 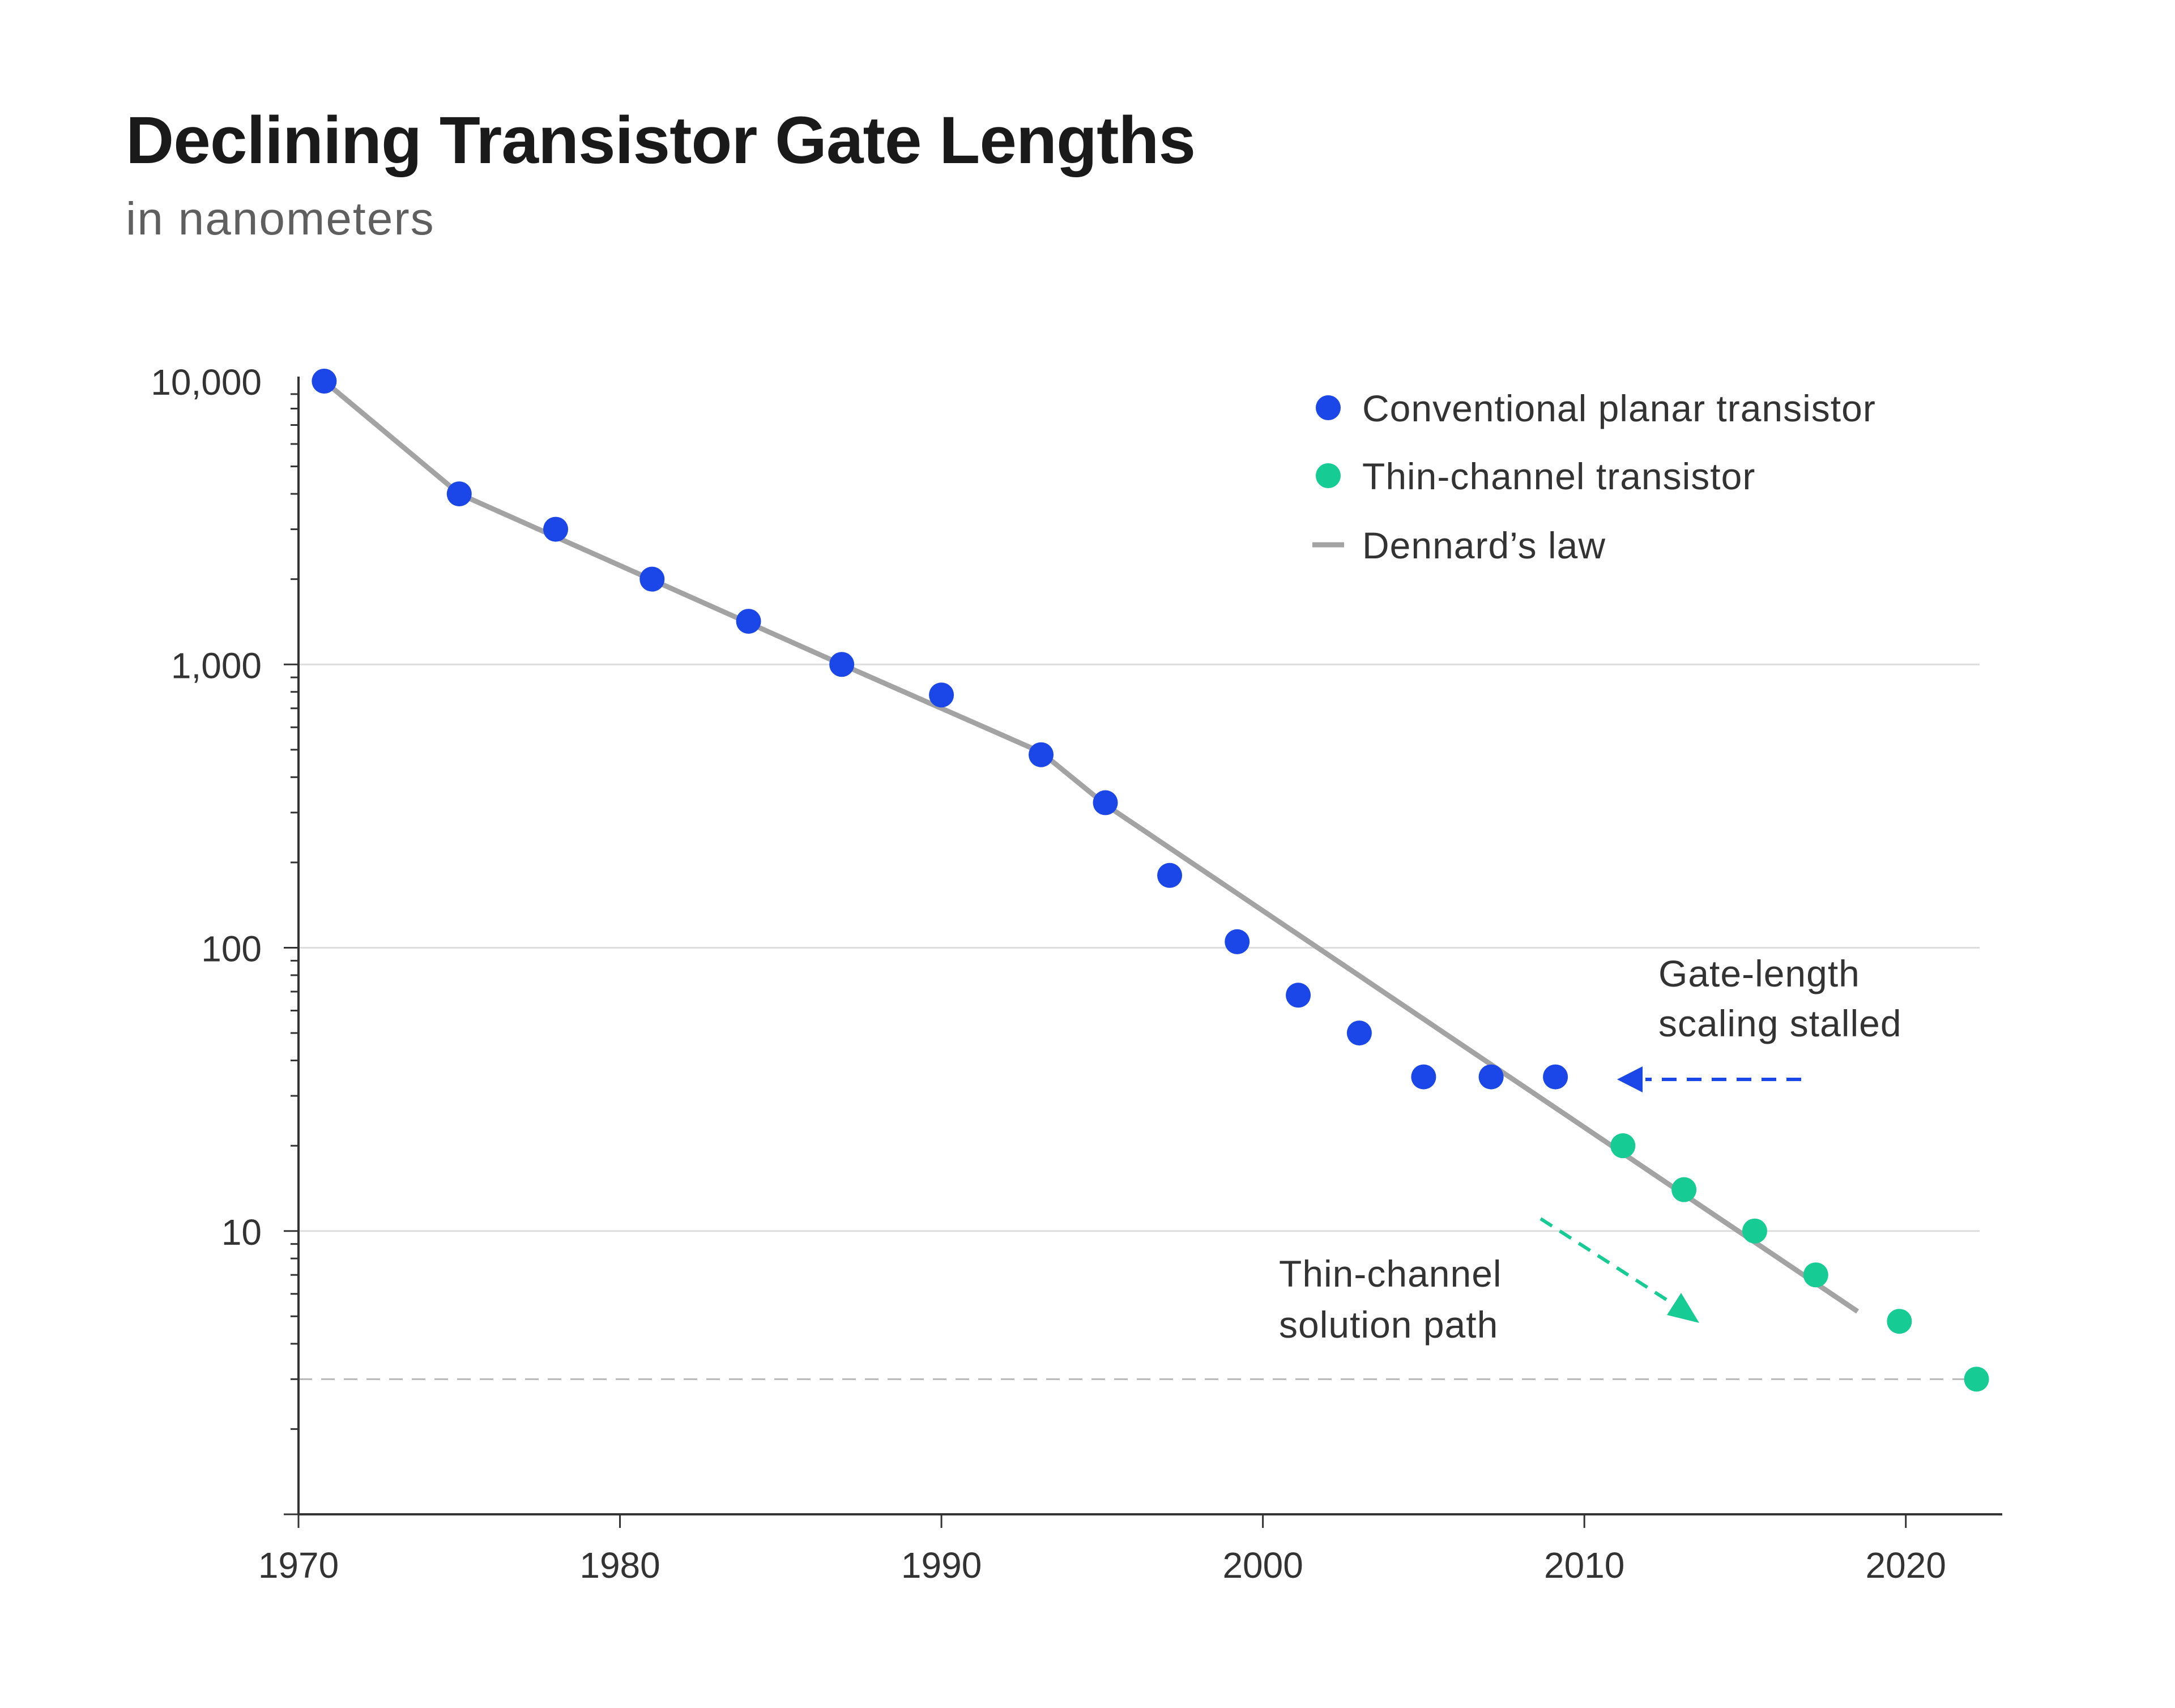 I want to click on x-tick-label: 2020, so click(x=1906, y=1565).